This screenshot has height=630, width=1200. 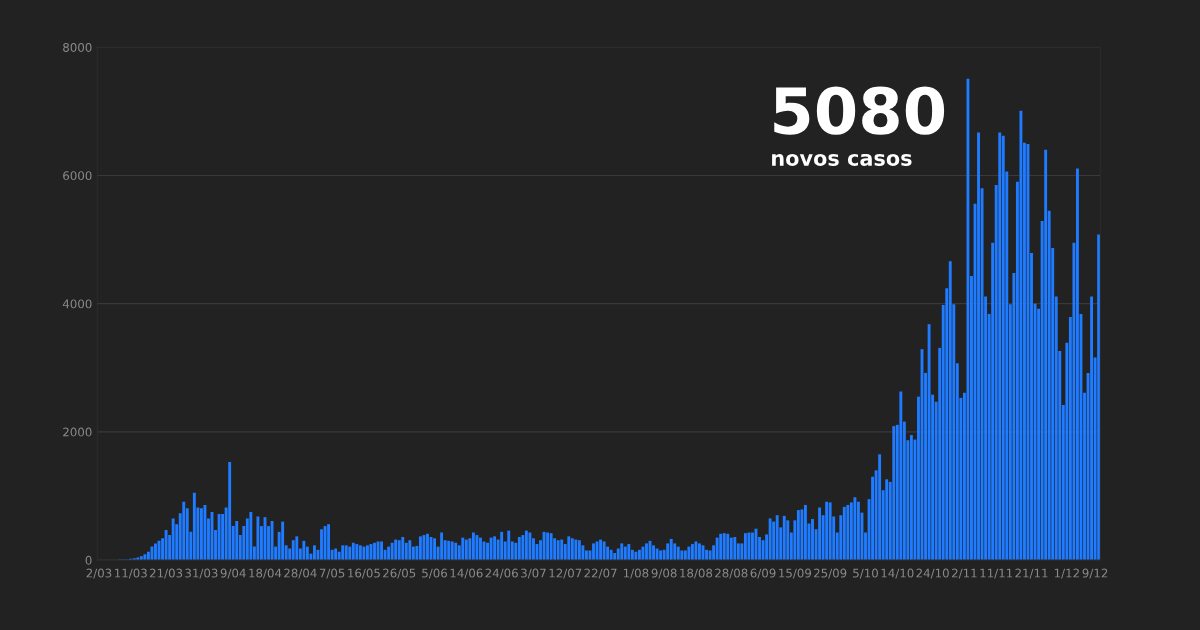 What do you see at coordinates (77, 47) in the screenshot?
I see `y-tick-label: 8000` at bounding box center [77, 47].